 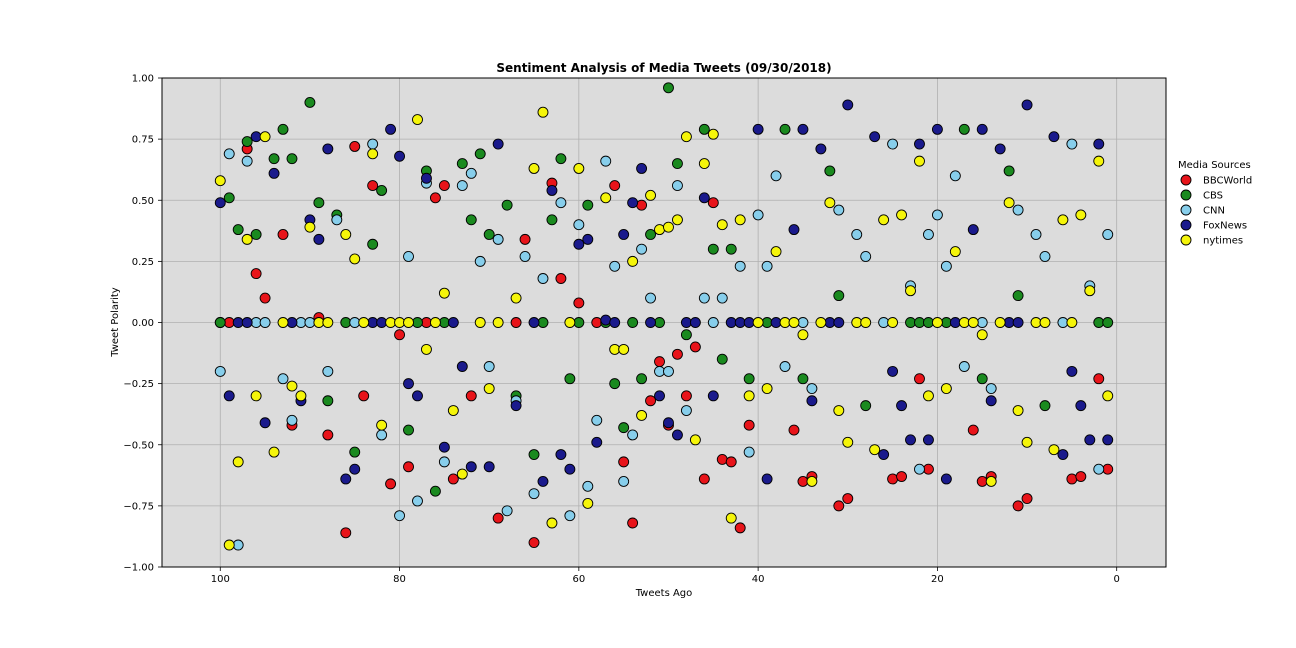 What do you see at coordinates (1186, 180) in the screenshot?
I see `legend-marker` at bounding box center [1186, 180].